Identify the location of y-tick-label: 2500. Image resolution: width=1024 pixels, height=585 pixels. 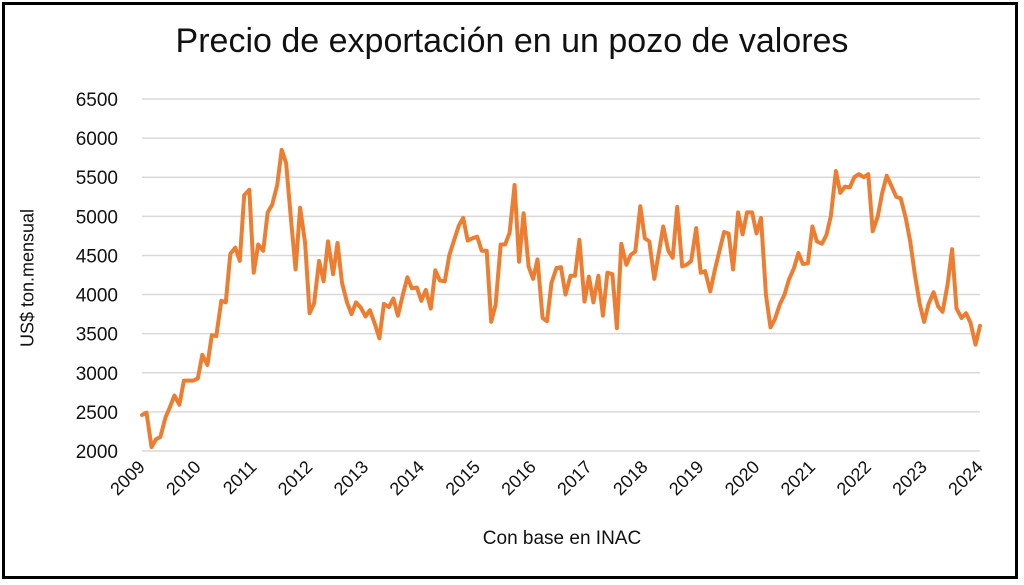
(97, 413).